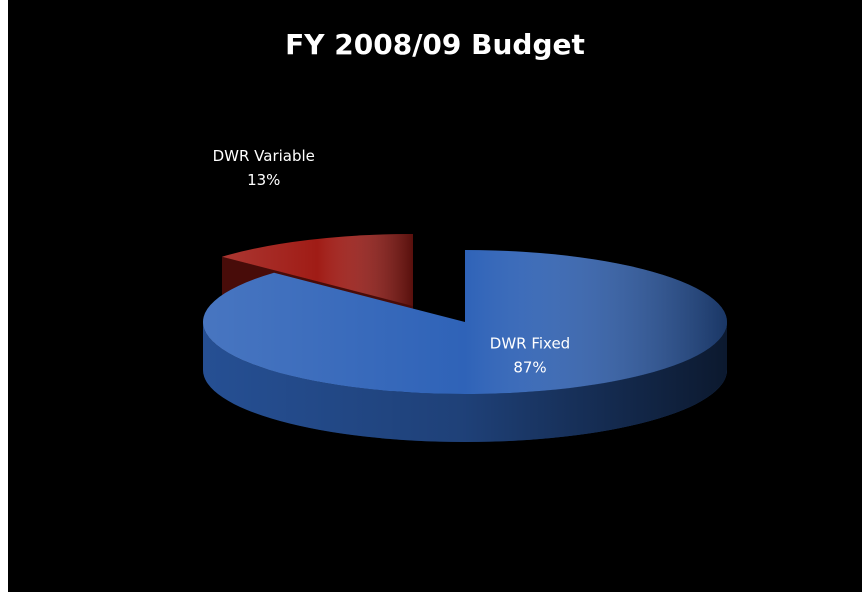 This screenshot has width=862, height=602. Describe the element at coordinates (264, 156) in the screenshot. I see `slice-label: DWR Variable` at that location.